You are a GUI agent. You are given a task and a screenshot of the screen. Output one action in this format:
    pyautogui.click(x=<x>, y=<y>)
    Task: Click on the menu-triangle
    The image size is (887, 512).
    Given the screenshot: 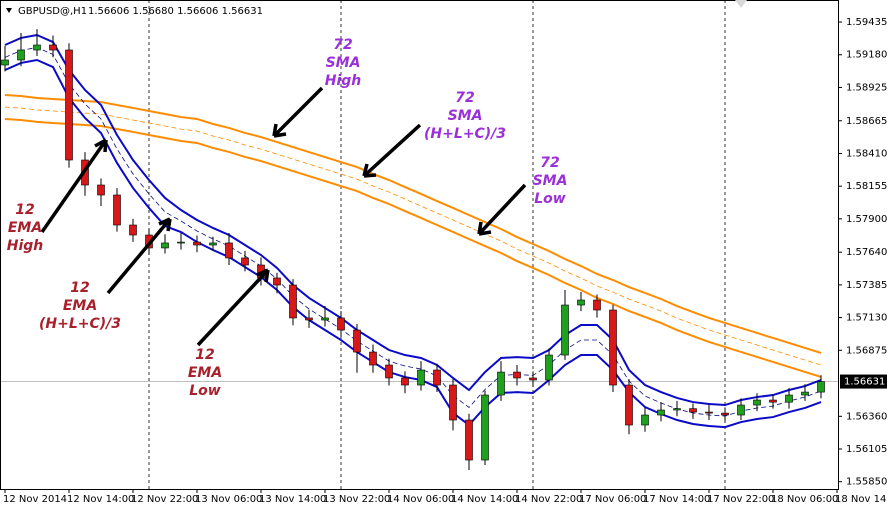 What is the action you would take?
    pyautogui.click(x=9, y=10)
    